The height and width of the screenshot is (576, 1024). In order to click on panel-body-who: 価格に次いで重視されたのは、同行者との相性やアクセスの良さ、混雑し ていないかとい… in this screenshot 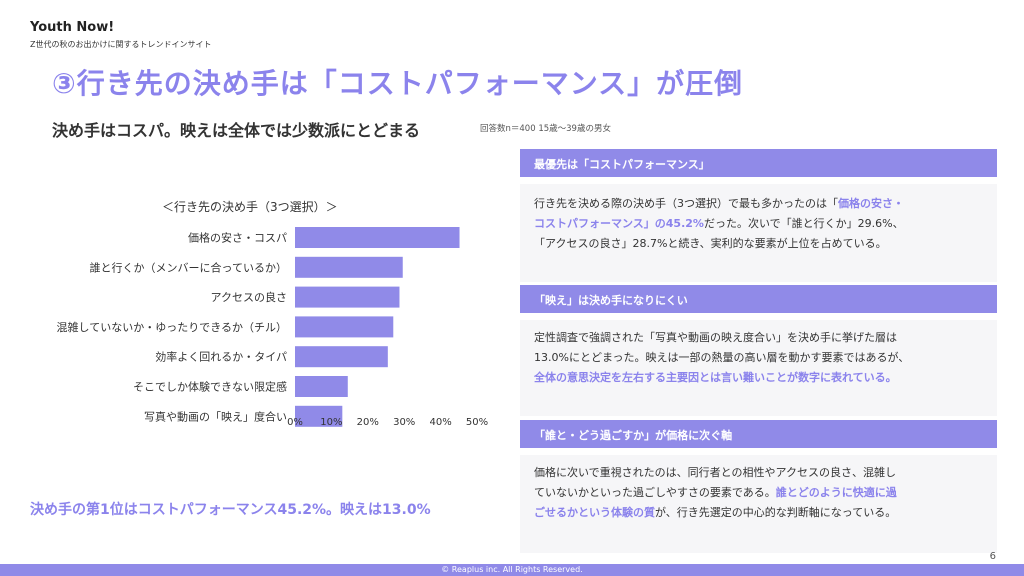, I will do `click(758, 504)`.